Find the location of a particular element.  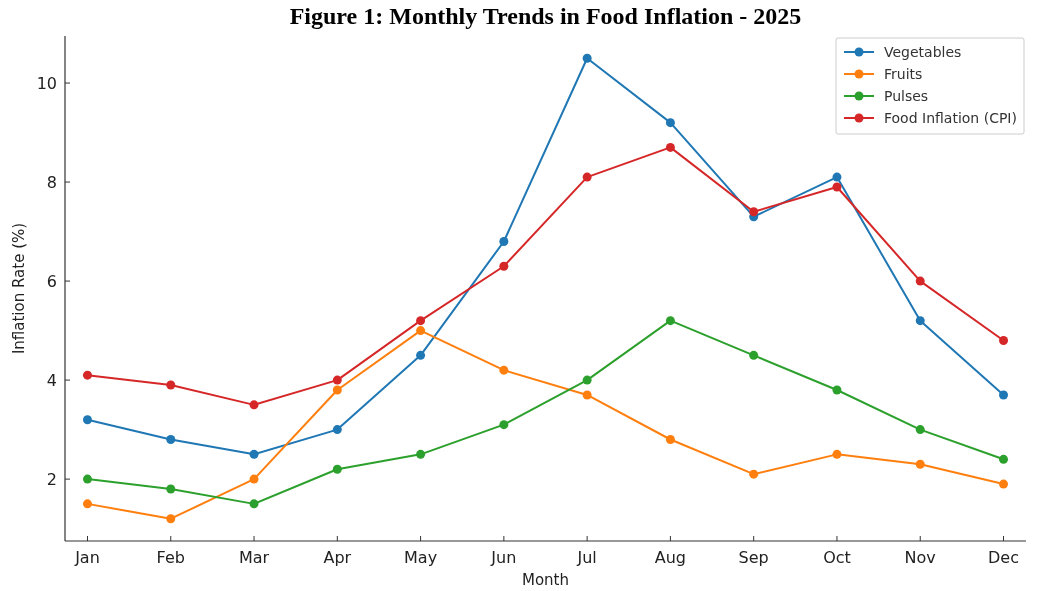

x-tick-label: May is located at coordinates (421, 557).